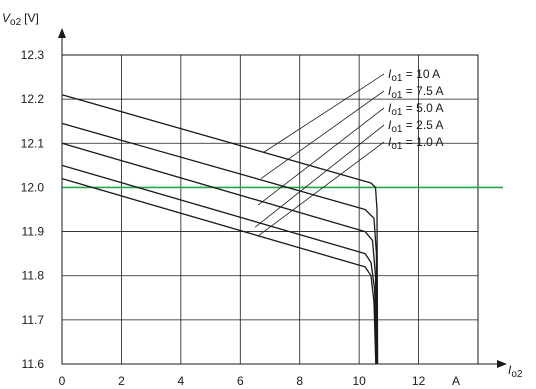 The image size is (536, 389). I want to click on y-tick-label: 11.6, so click(33, 364).